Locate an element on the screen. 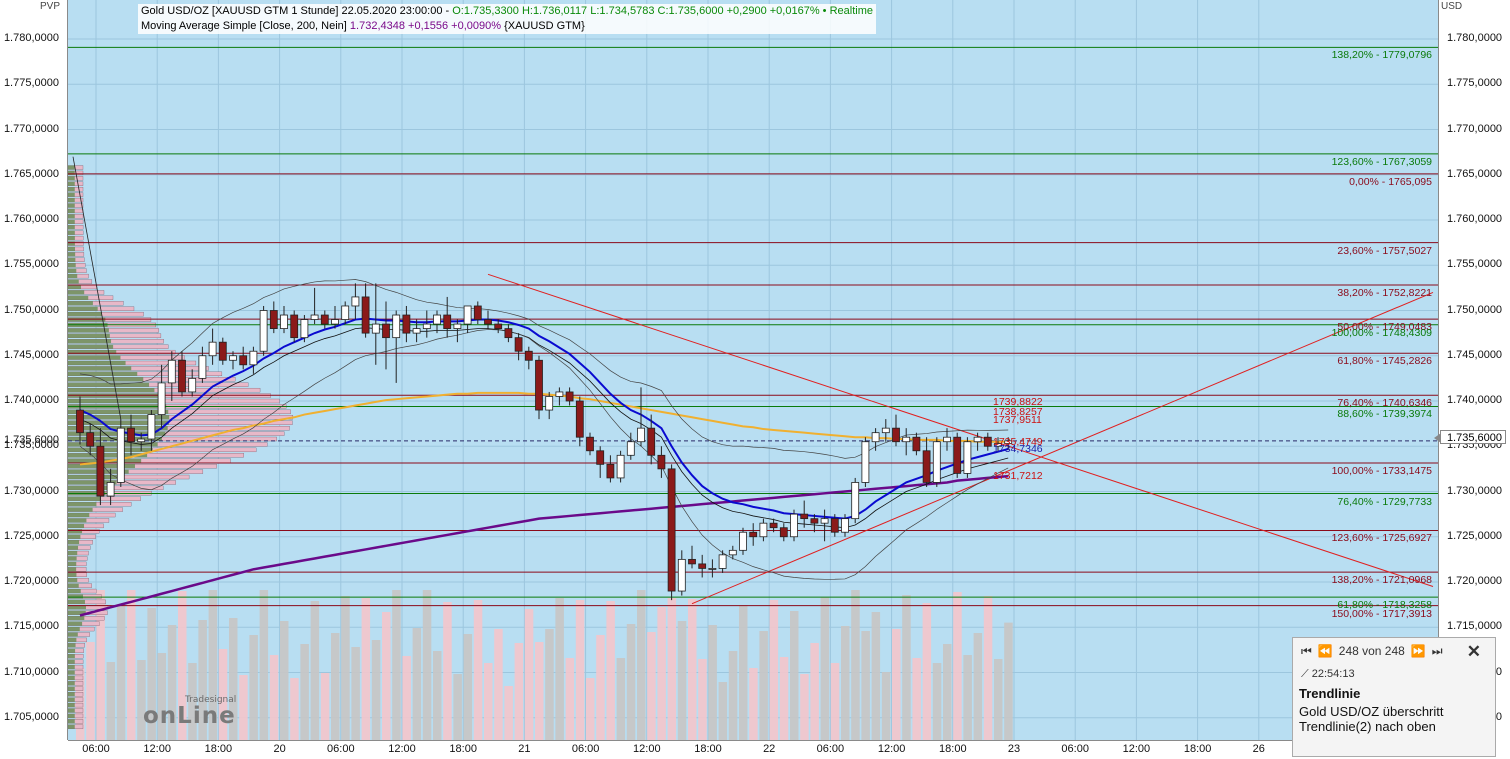 Image resolution: width=1510 pixels, height=759 pixels. price-tag-label: 1735,4749 is located at coordinates (1018, 441).